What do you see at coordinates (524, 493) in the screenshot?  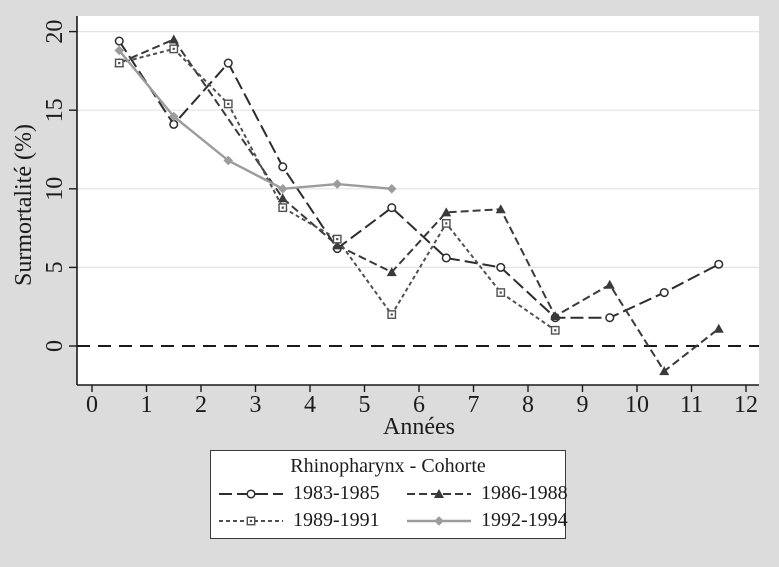 I see `legend-label: 1986-1988` at bounding box center [524, 493].